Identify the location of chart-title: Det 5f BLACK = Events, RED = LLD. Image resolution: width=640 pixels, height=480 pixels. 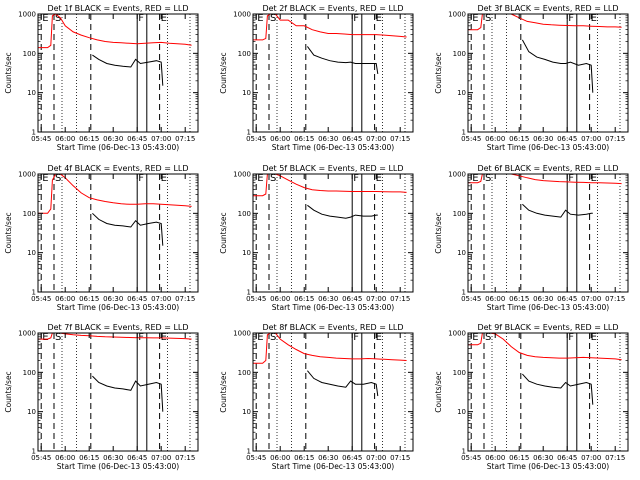
(332, 168).